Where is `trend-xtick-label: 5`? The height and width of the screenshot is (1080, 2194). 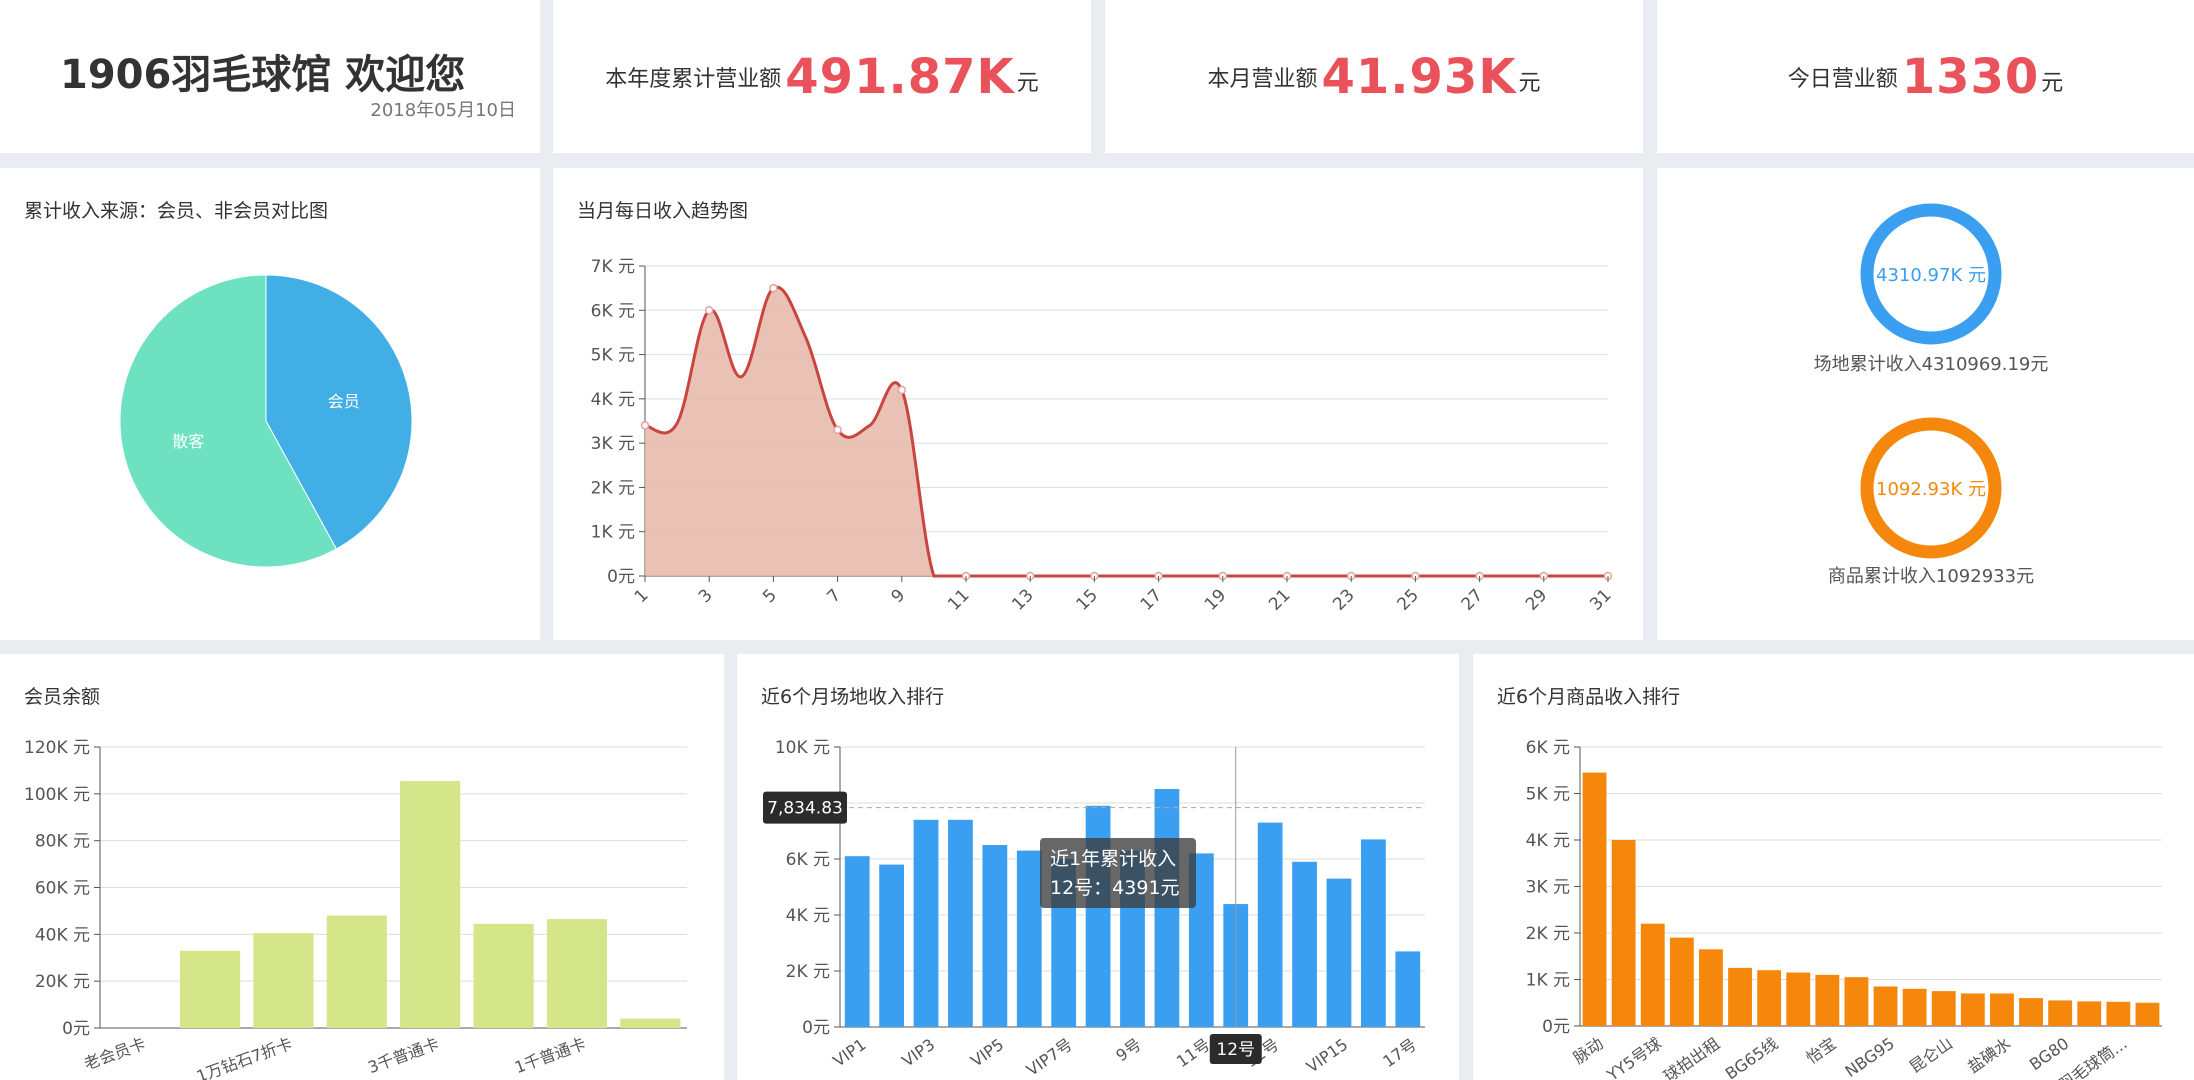 trend-xtick-label: 5 is located at coordinates (770, 596).